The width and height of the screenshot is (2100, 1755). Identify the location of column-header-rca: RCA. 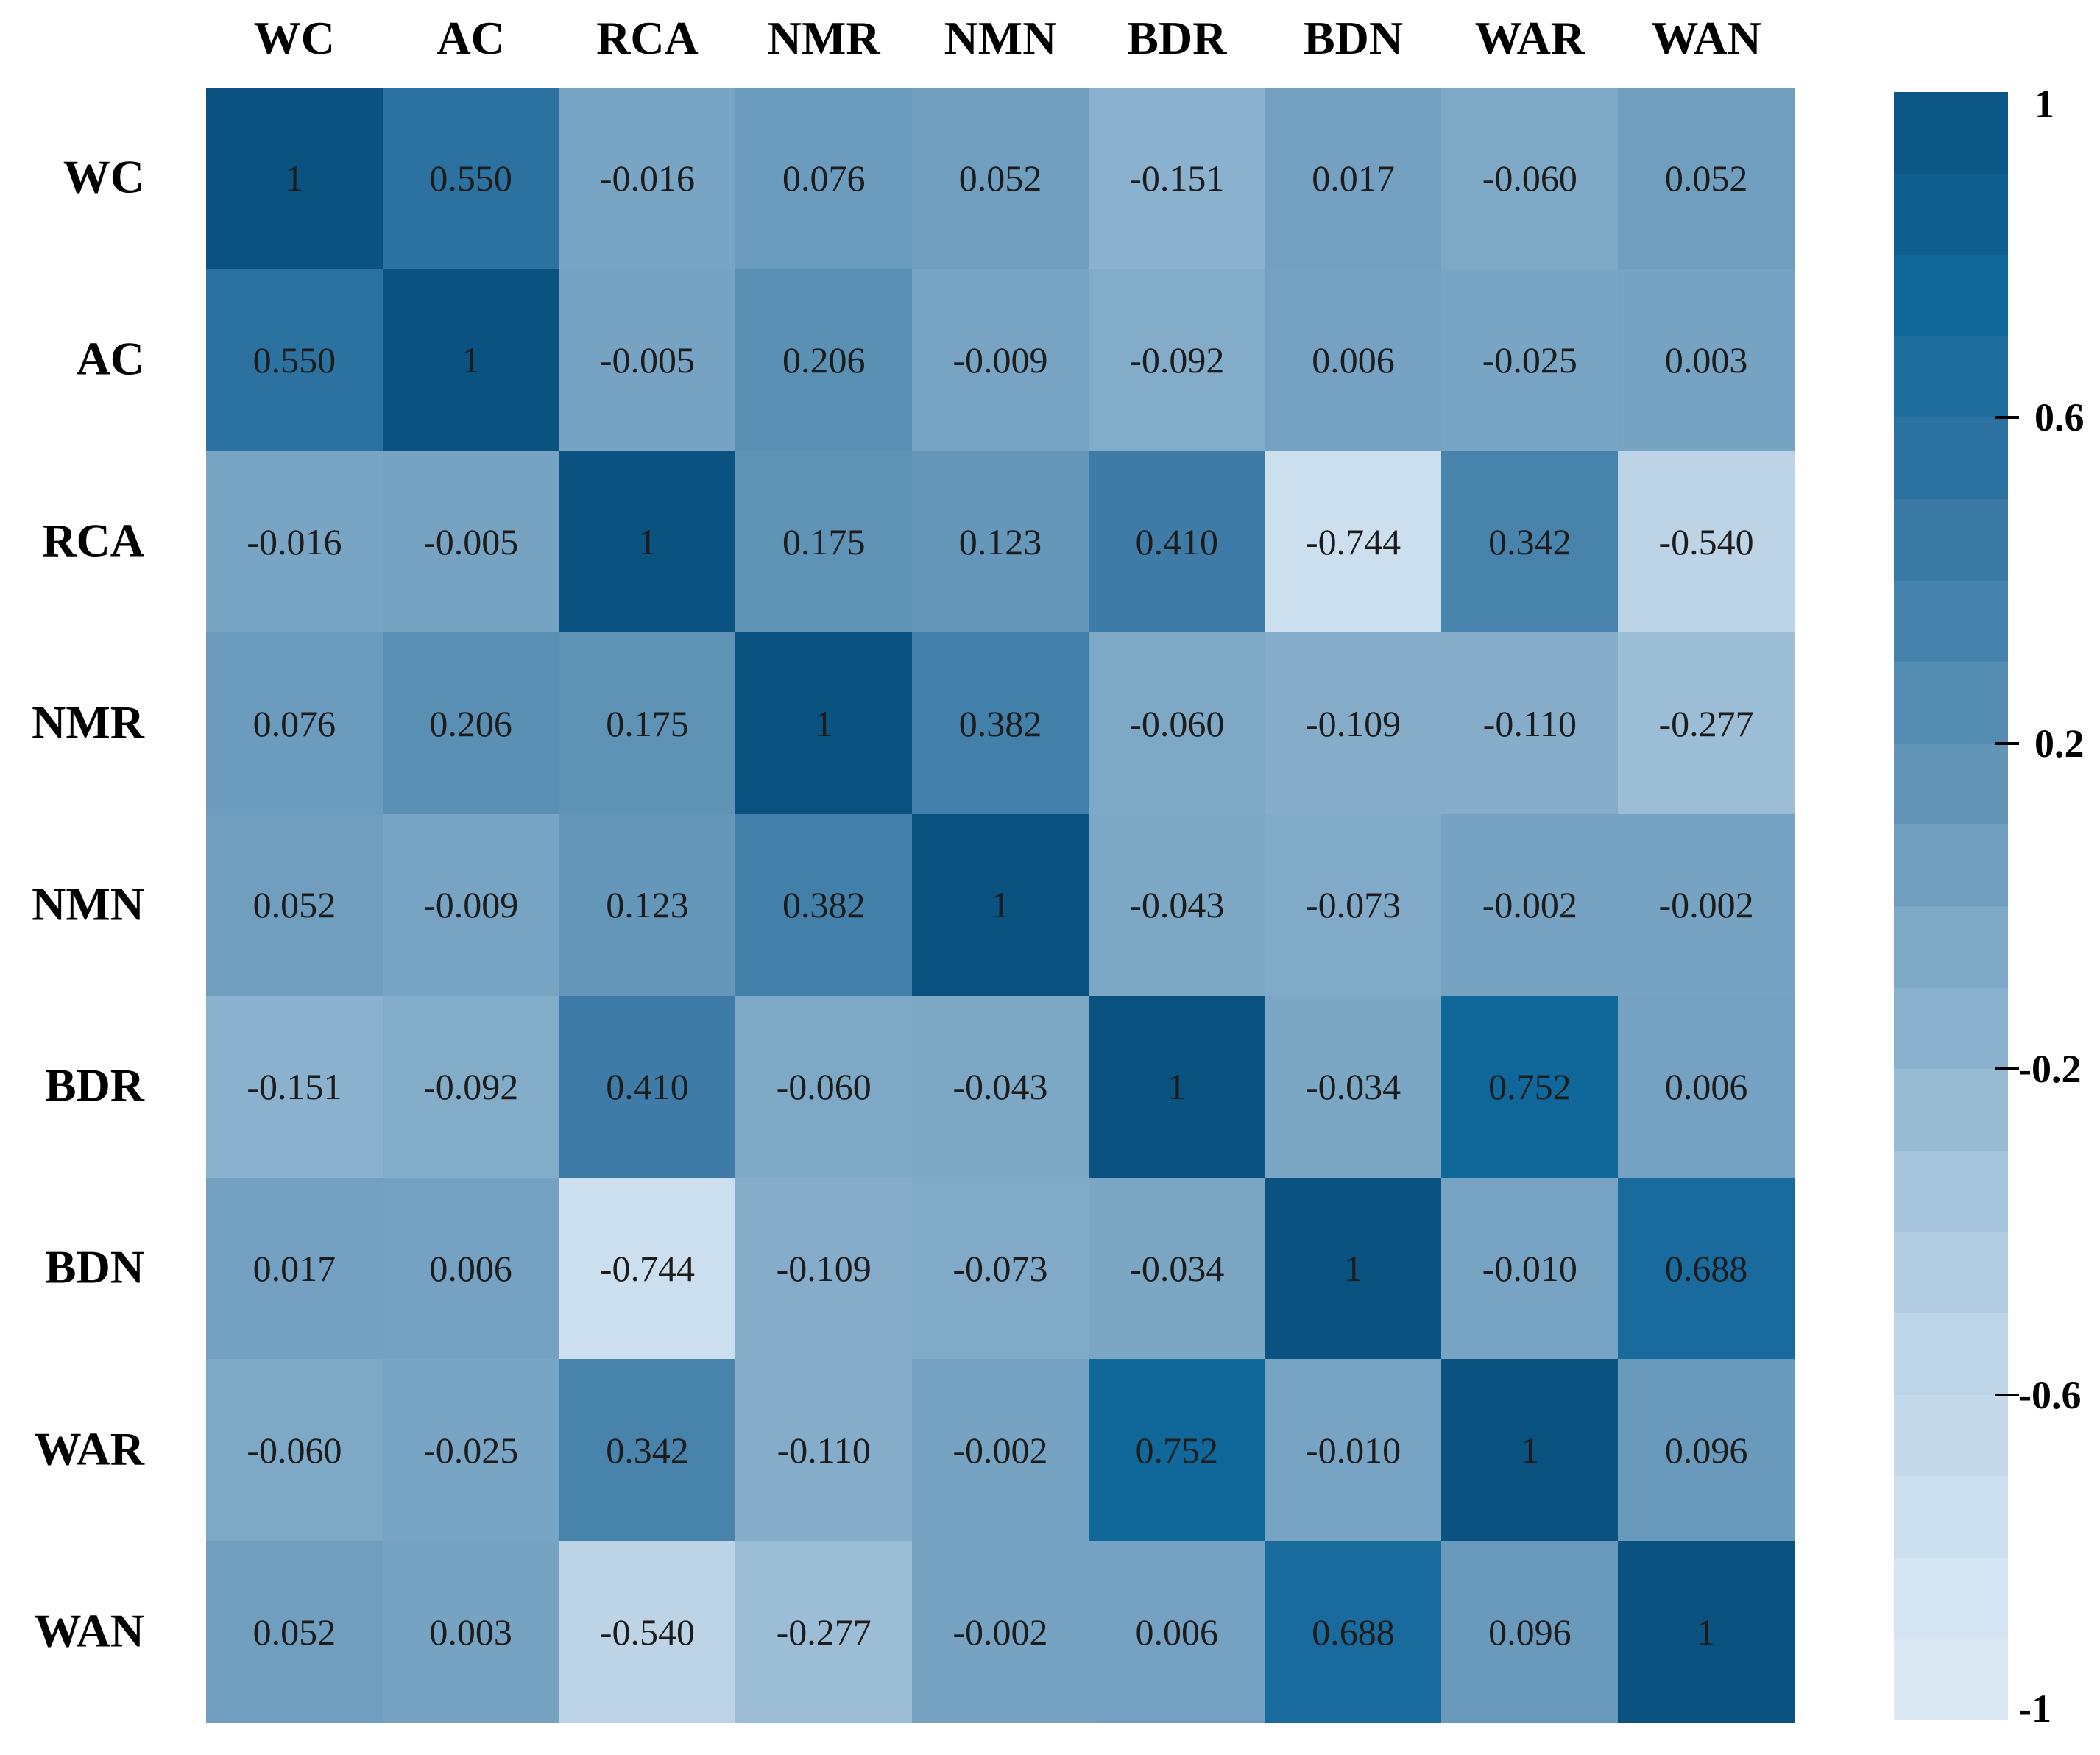
(647, 38).